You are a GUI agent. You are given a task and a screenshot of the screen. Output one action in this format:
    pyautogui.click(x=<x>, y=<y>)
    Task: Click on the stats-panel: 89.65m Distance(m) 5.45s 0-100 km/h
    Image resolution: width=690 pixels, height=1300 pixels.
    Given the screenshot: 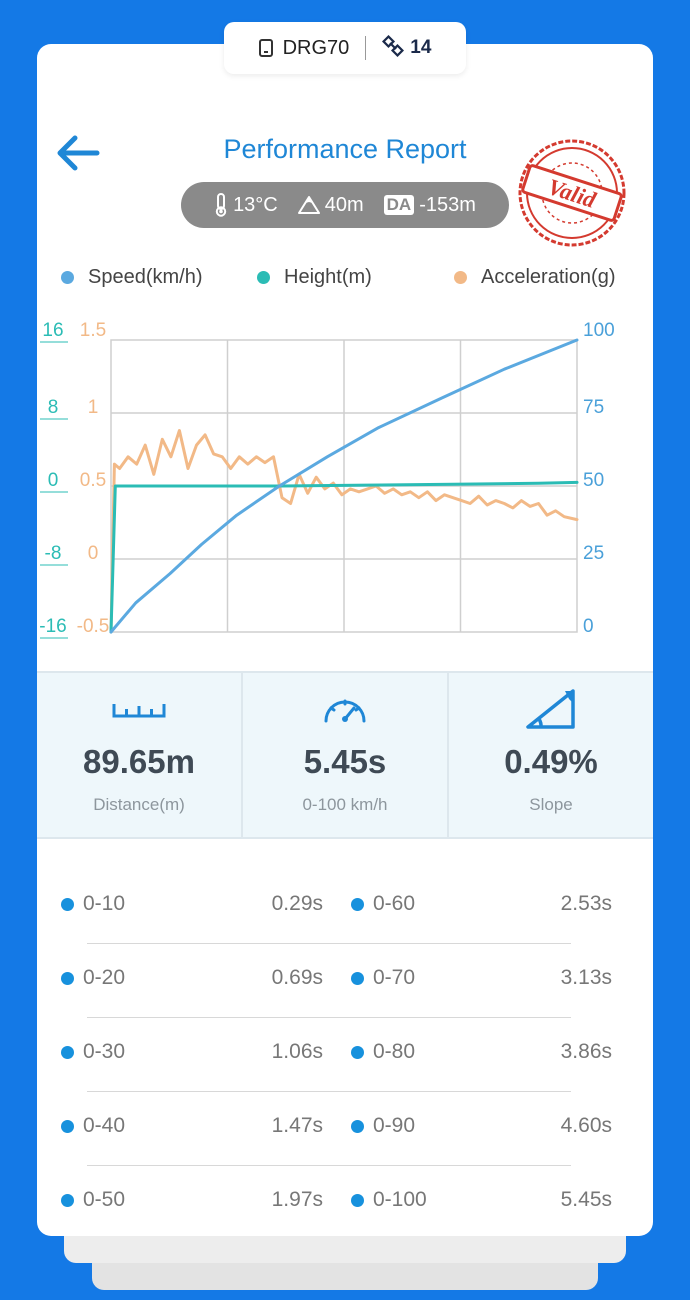 What is the action you would take?
    pyautogui.click(x=345, y=755)
    